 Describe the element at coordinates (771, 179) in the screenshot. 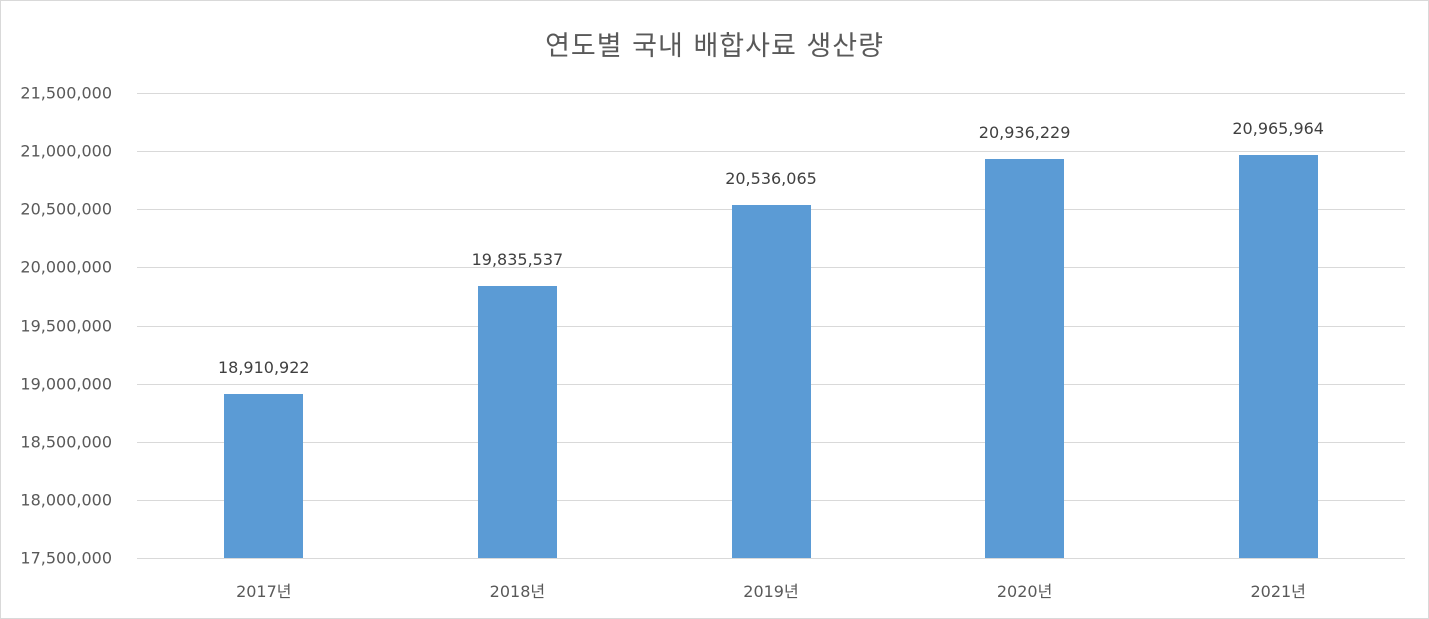

I see `data-label: 20,536,065` at that location.